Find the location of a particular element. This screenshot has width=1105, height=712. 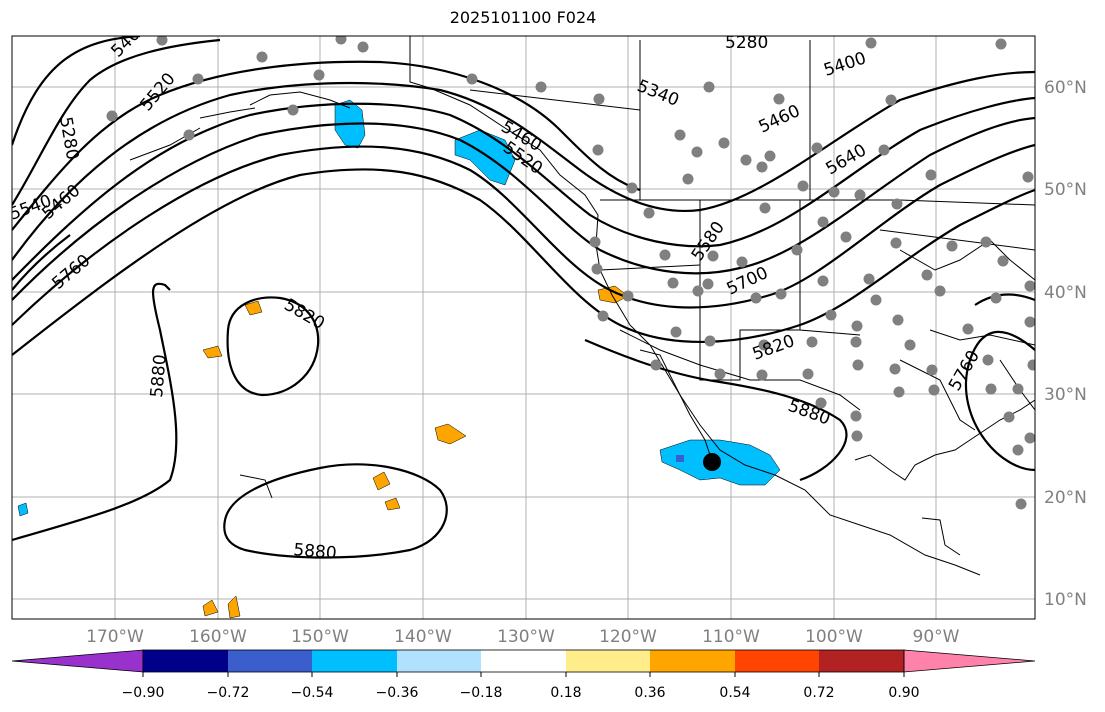

lon-label: 150°W is located at coordinates (320, 637).